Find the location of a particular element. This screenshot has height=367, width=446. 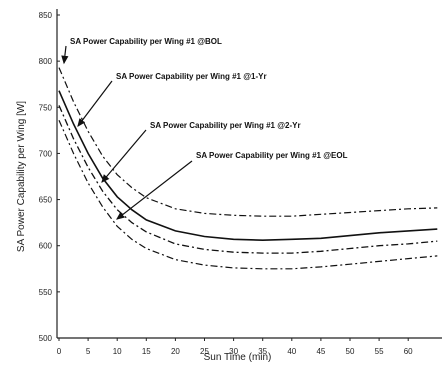

annotation-label: SA Power Capability per Wing #1 @1-Yr is located at coordinates (191, 76).